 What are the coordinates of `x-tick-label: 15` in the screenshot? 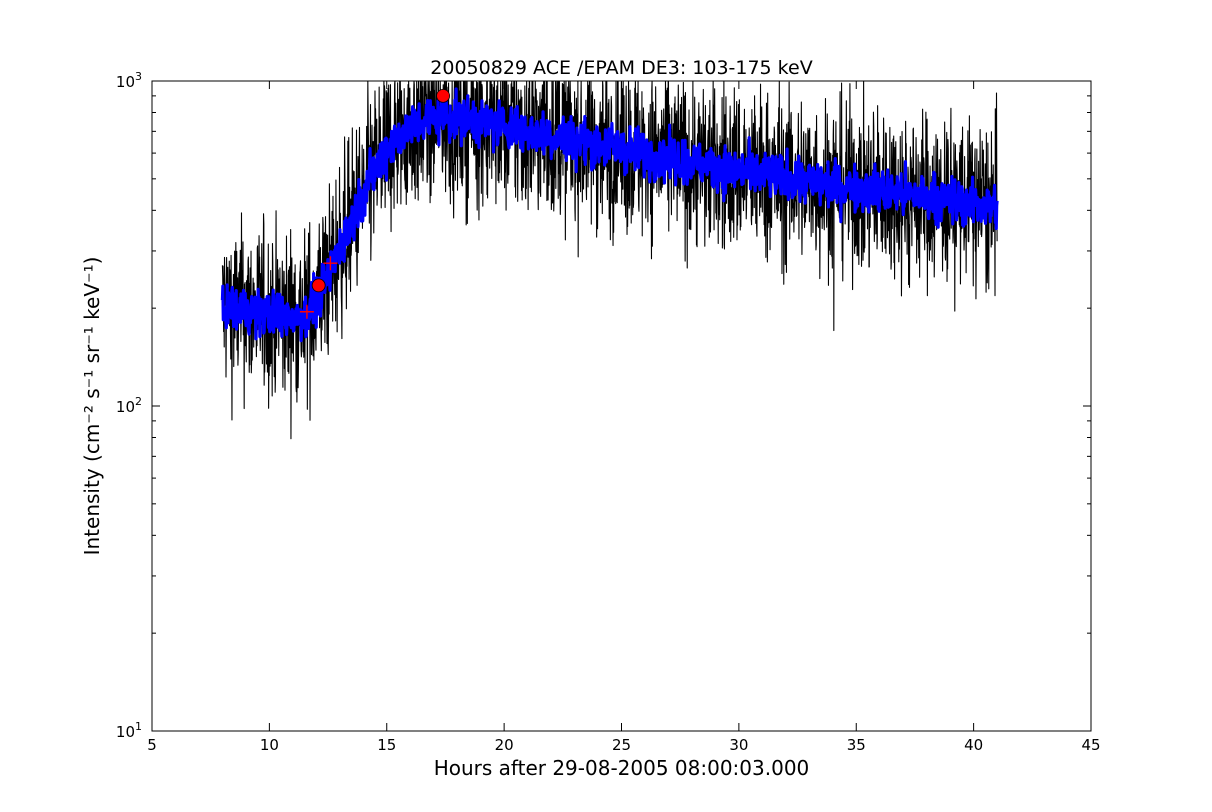 It's located at (386, 745).